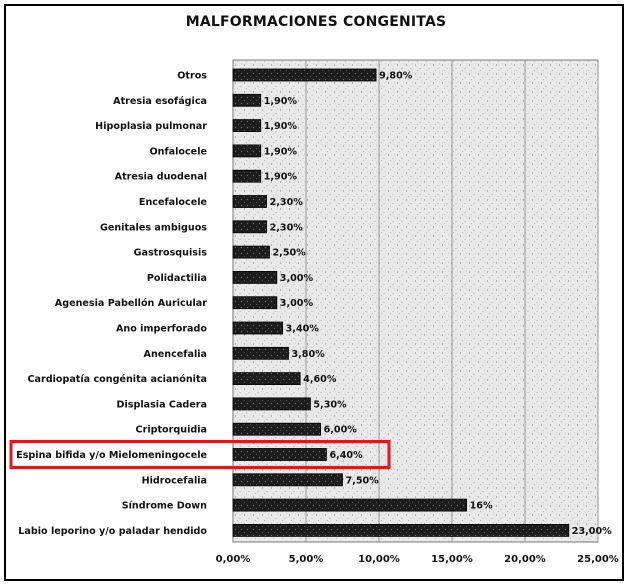  I want to click on x-tick-label: 10,00%, so click(379, 559).